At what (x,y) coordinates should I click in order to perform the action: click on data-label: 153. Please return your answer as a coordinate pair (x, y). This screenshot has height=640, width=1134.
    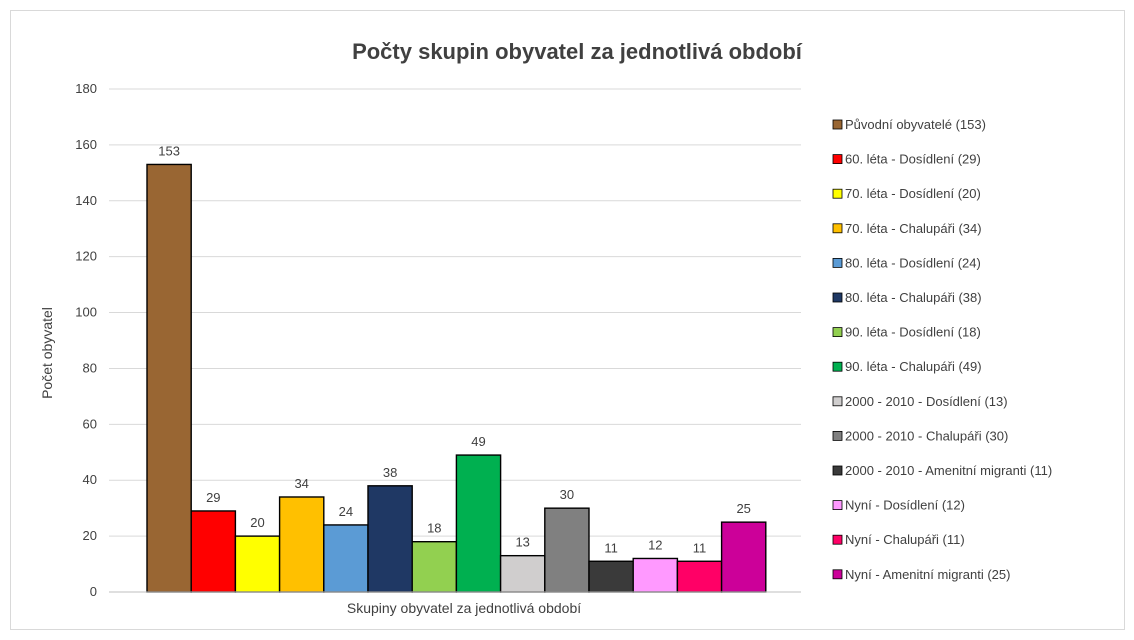
    Looking at the image, I should click on (169, 150).